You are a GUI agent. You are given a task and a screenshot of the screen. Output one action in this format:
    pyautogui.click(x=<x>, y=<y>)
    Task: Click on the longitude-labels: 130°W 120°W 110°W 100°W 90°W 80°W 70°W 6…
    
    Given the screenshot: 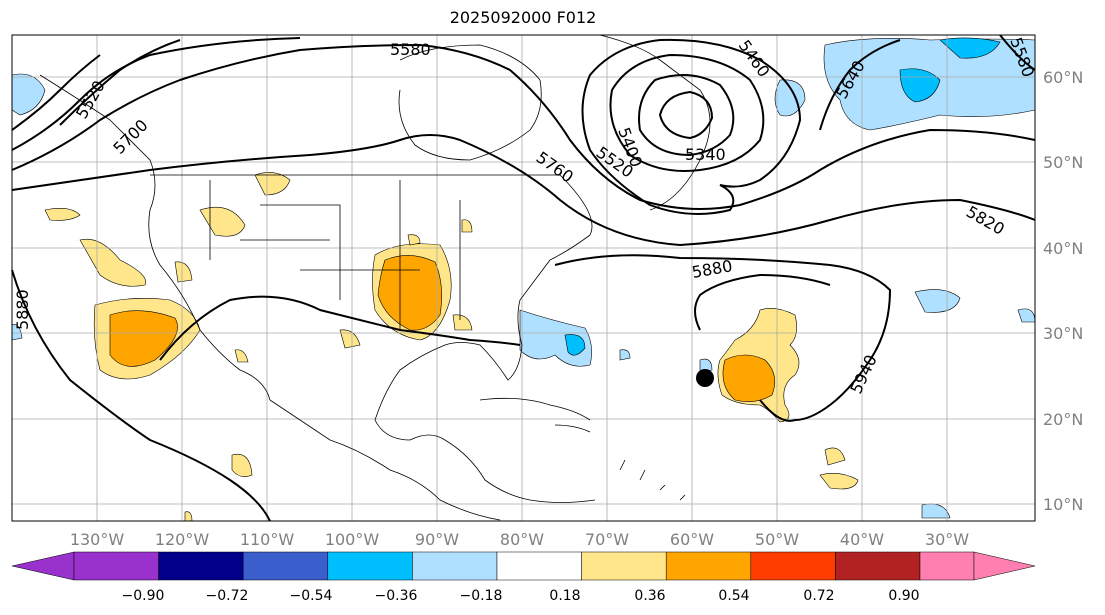 What is the action you would take?
    pyautogui.click(x=519, y=539)
    